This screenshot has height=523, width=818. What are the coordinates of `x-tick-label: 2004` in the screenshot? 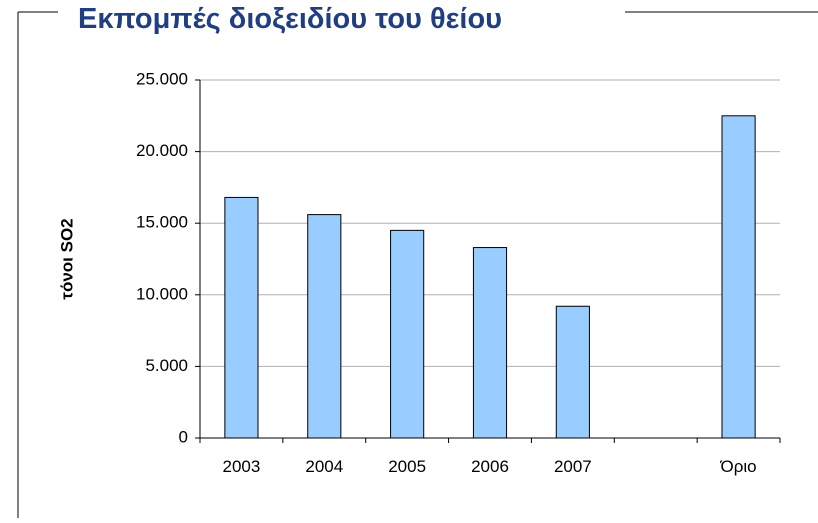 It's located at (324, 466).